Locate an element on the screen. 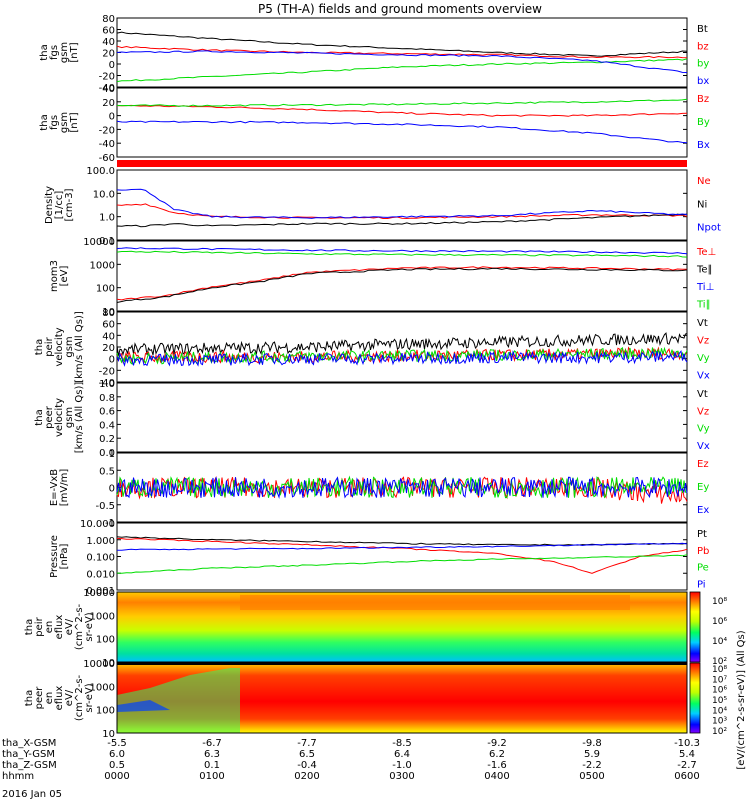 Image resolution: width=750 pixels, height=804 pixels. x-axis-value: 0000 is located at coordinates (116, 776).